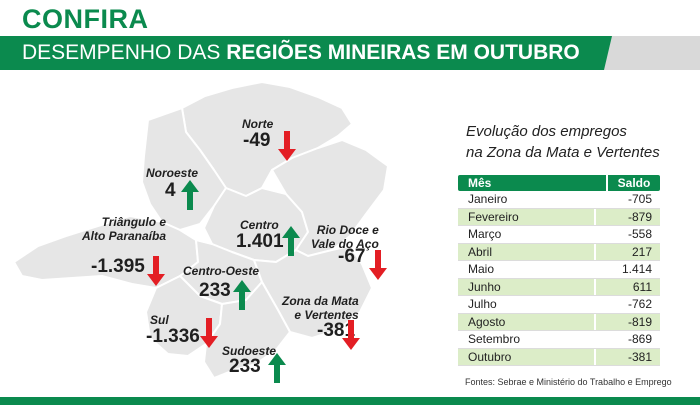  What do you see at coordinates (527, 356) in the screenshot?
I see `month-cell: Outubro` at bounding box center [527, 356].